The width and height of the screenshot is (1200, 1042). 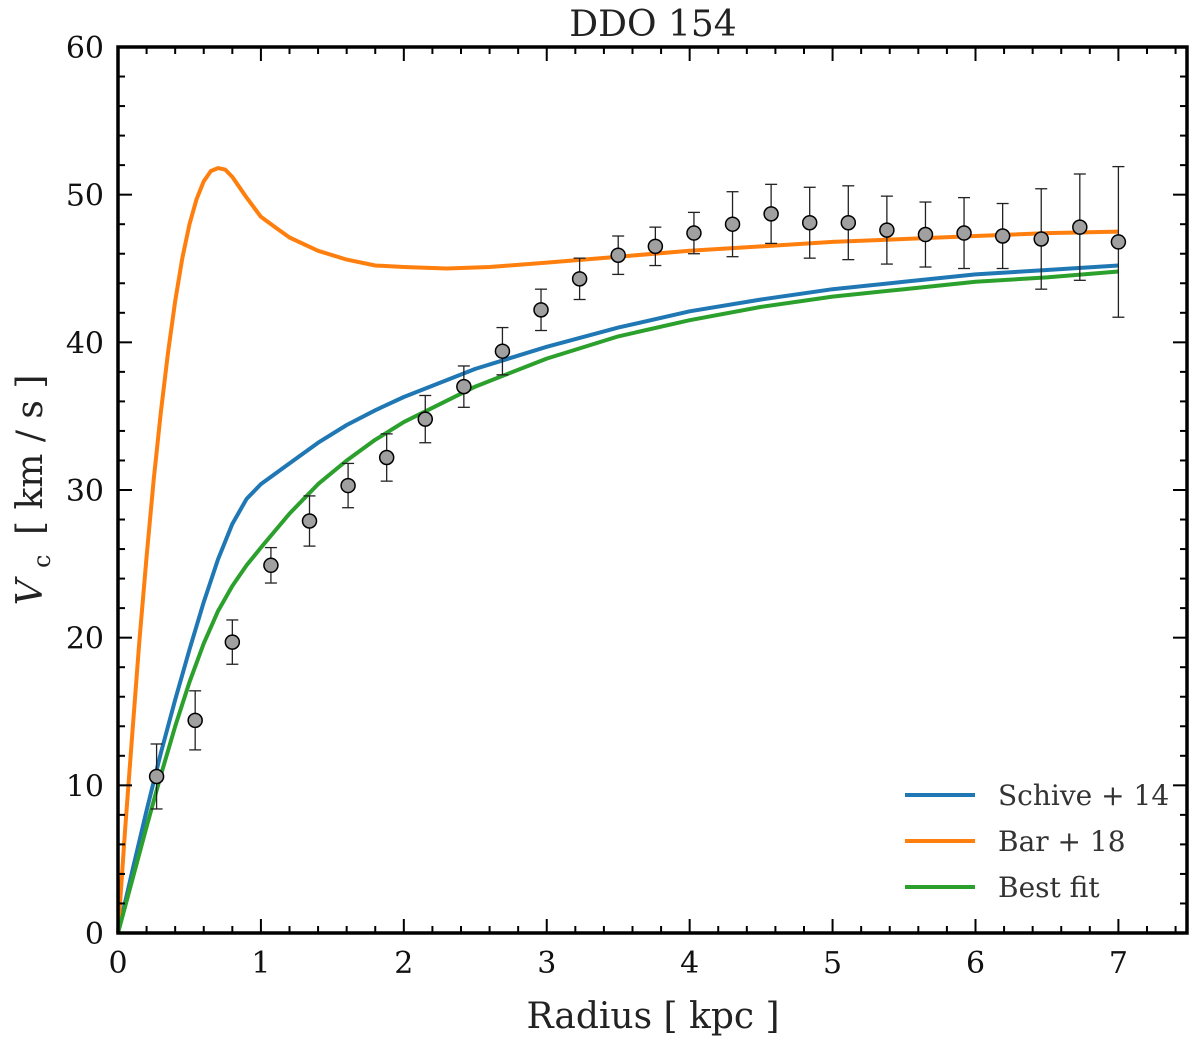 I want to click on y-tick-label: 10, so click(x=85, y=786).